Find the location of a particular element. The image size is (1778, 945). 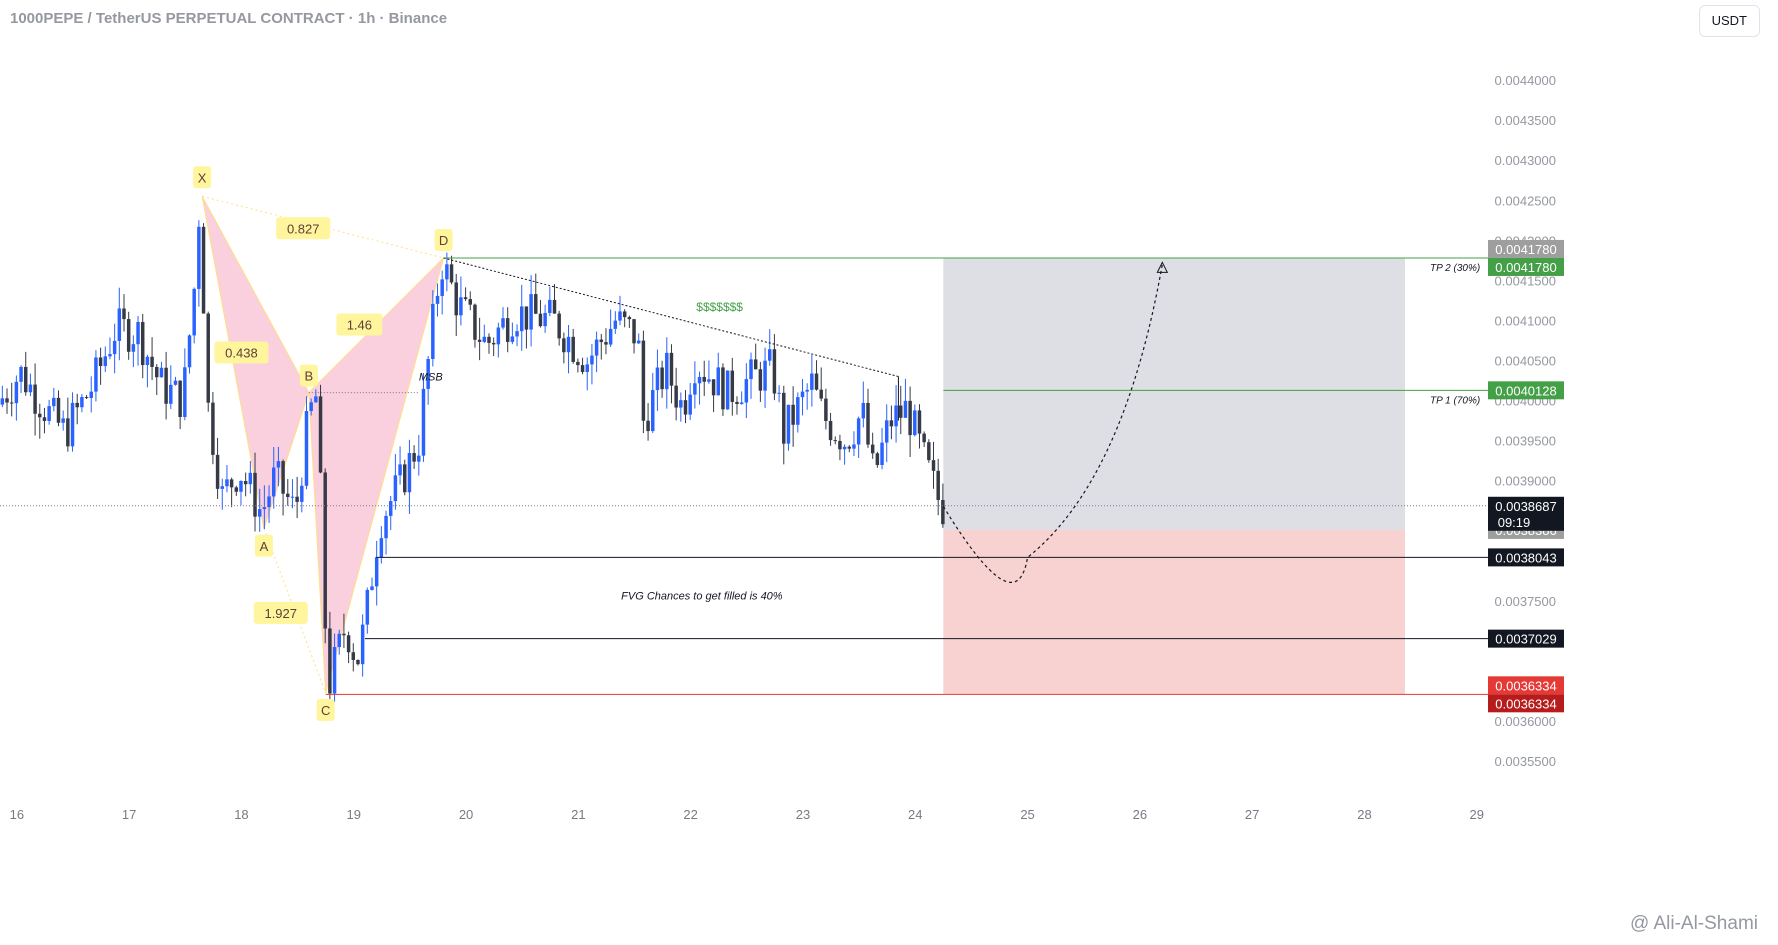

y-tick-label: 0.0035500 is located at coordinates (1525, 761).